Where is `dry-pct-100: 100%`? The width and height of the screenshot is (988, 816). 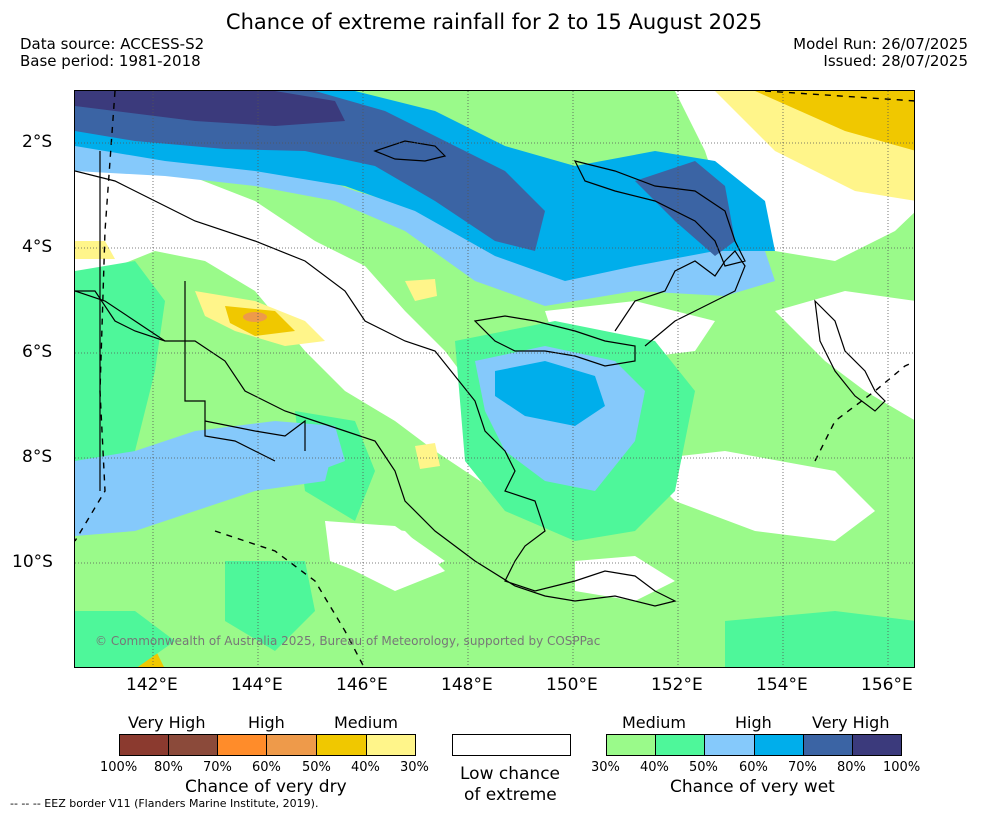
dry-pct-100: 100% is located at coordinates (119, 767).